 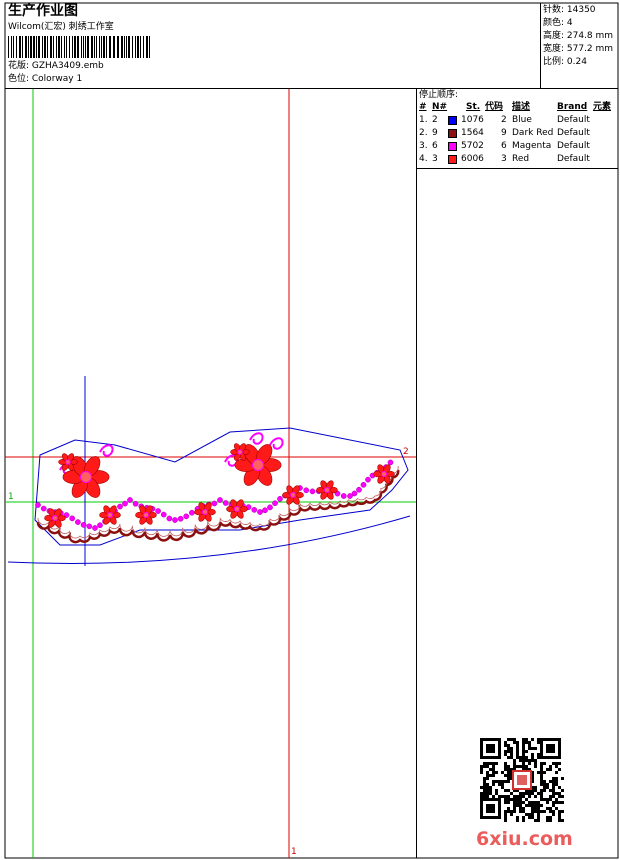 I want to click on marker: 2, so click(x=406, y=452).